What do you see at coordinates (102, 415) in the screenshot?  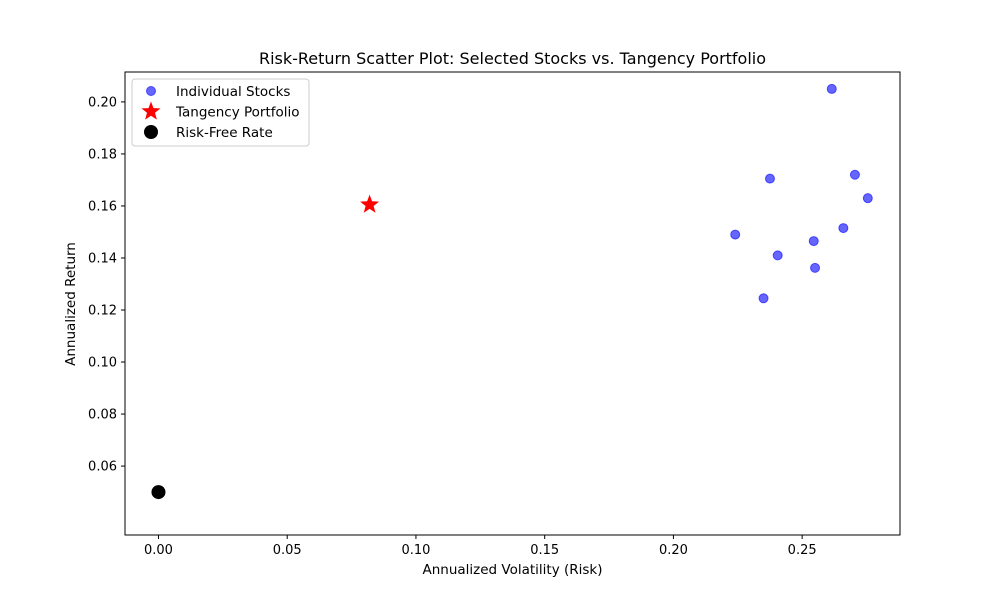 I see `y-tick-label: 0.08` at bounding box center [102, 415].